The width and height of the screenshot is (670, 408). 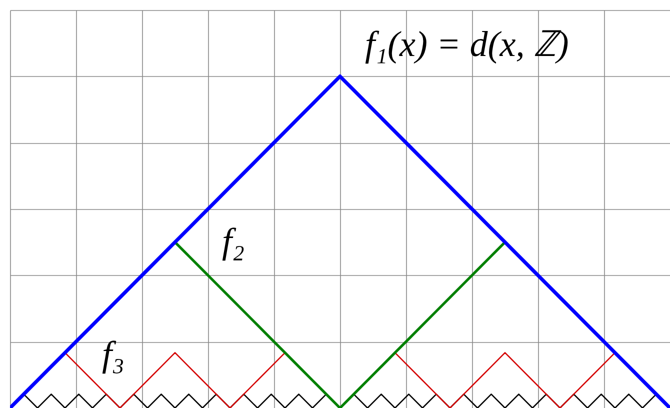 What do you see at coordinates (113, 354) in the screenshot?
I see `annotation: f₃` at bounding box center [113, 354].